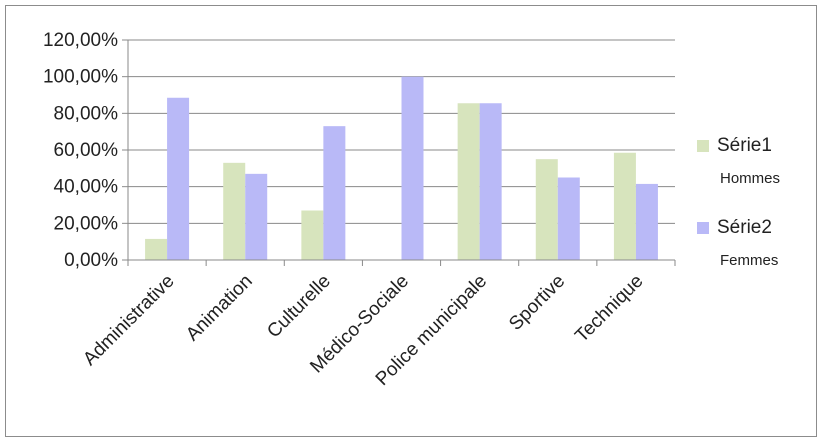 The width and height of the screenshot is (825, 444). Describe the element at coordinates (609, 309) in the screenshot. I see `x-category-label: Technique` at that location.